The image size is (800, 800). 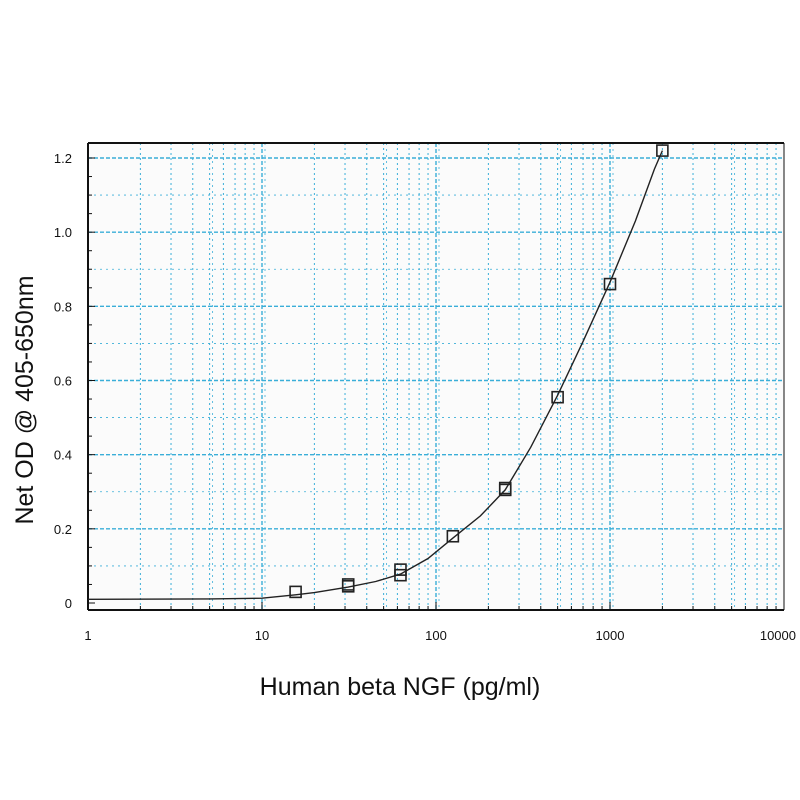 What do you see at coordinates (63, 529) in the screenshot?
I see `y-tick-label: 0.2` at bounding box center [63, 529].